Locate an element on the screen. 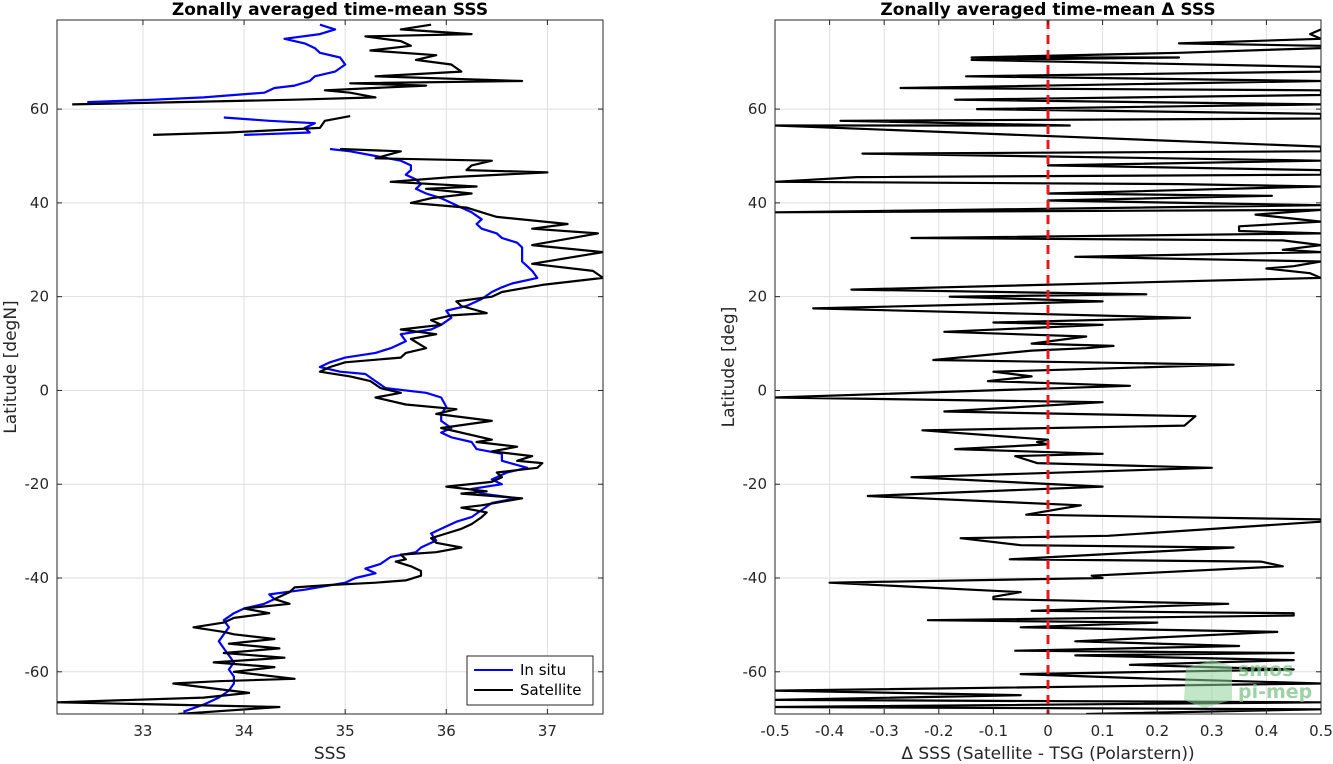 The width and height of the screenshot is (1333, 764). watermark-line-2: pi-mep is located at coordinates (1275, 692).